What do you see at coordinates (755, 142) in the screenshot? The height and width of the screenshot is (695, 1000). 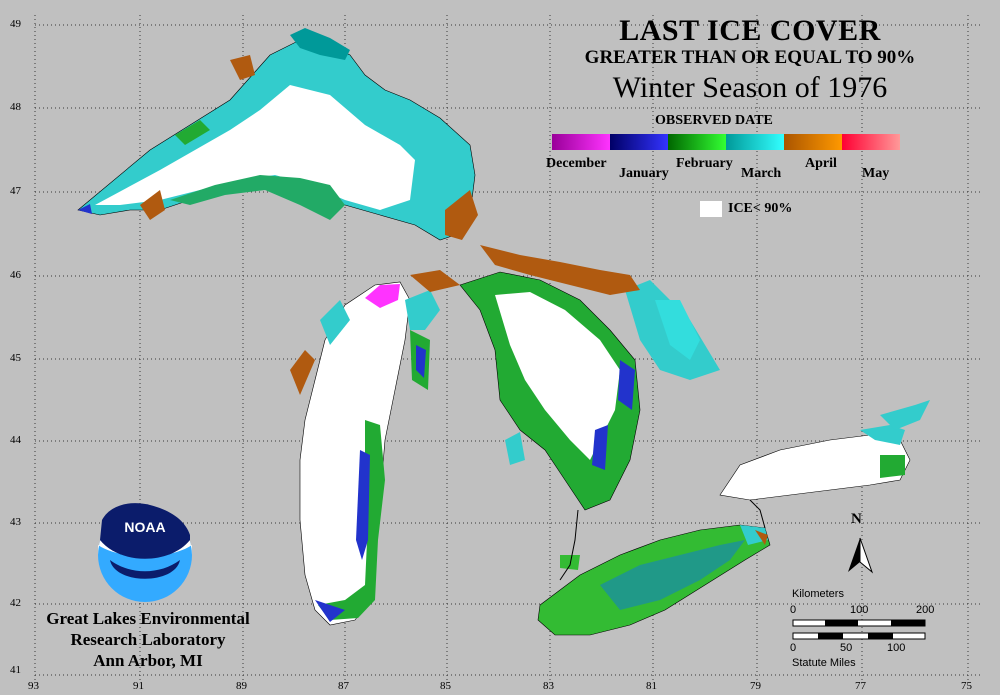 I see `legend-swatch-march` at bounding box center [755, 142].